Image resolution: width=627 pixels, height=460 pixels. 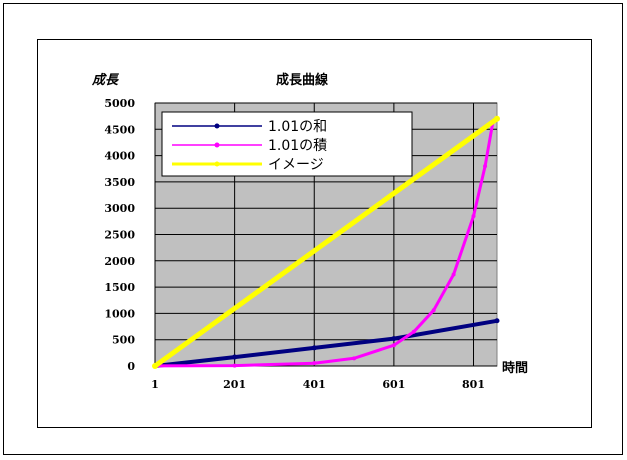 What do you see at coordinates (234, 384) in the screenshot?
I see `x-tick-label: 201` at bounding box center [234, 384].